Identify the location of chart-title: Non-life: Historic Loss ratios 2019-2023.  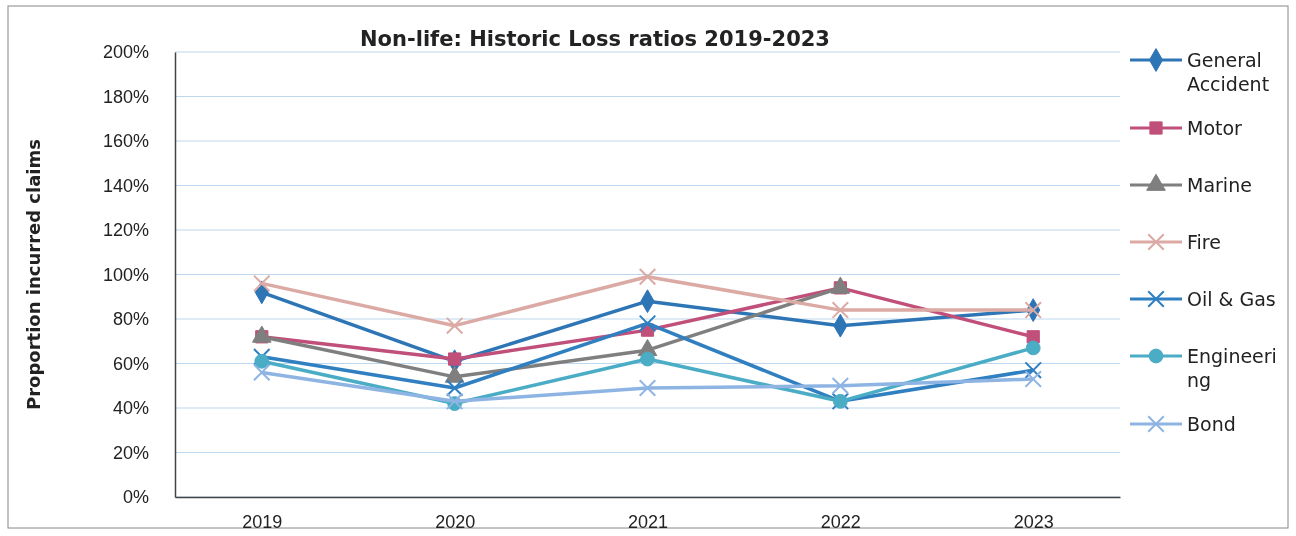
(595, 39).